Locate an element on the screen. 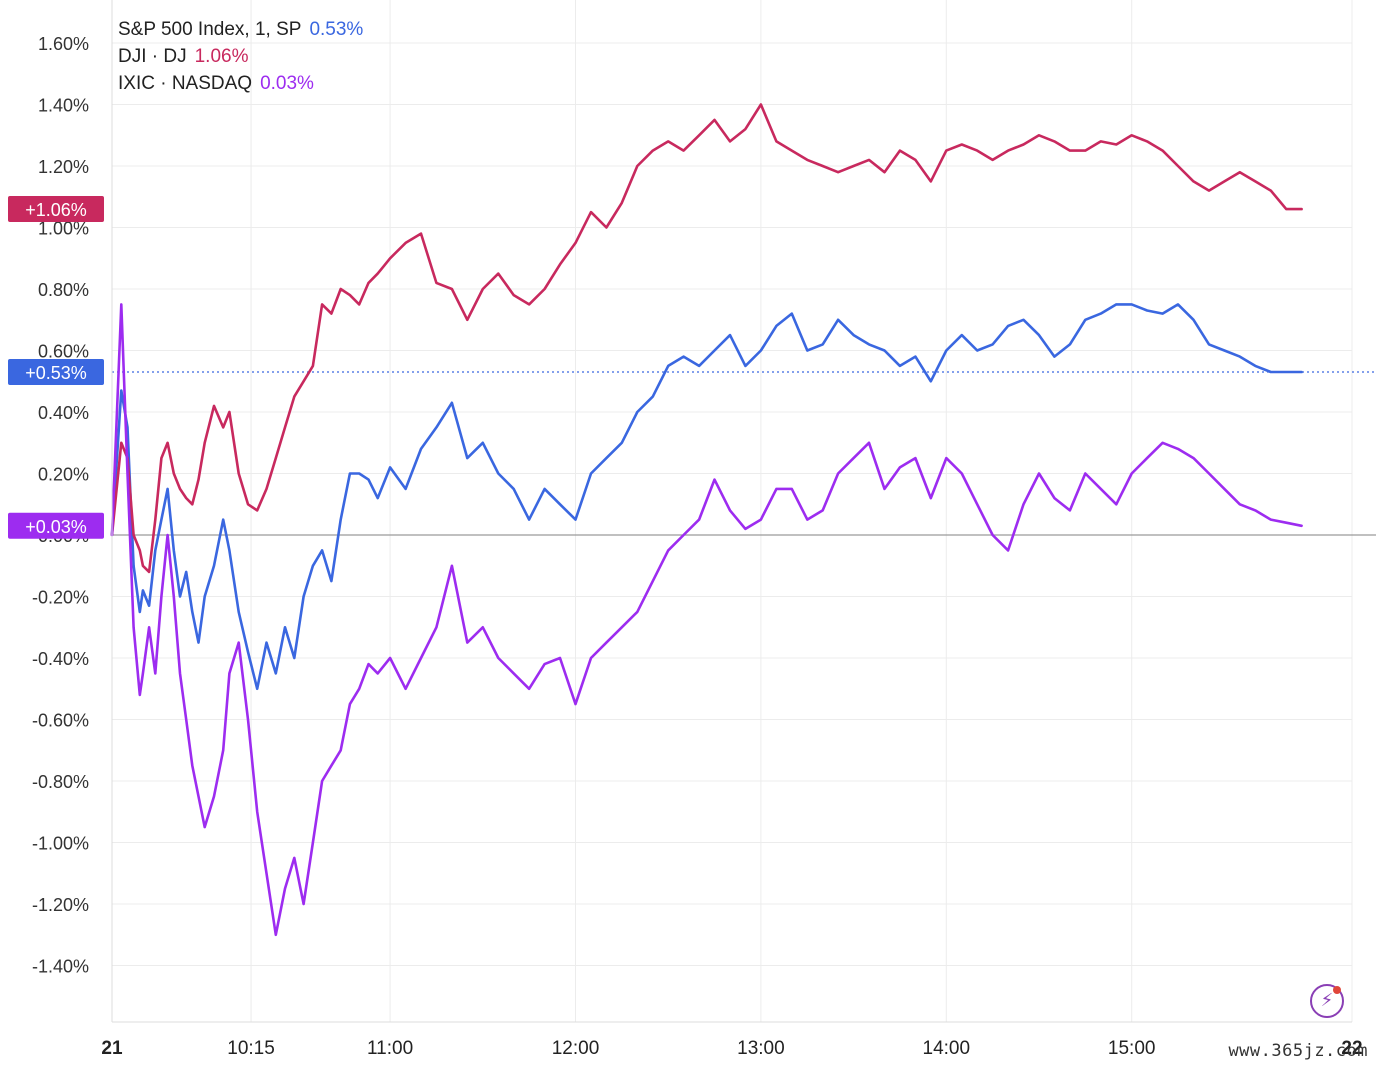  legend-item-ixic: IXIC · NASDAQ 0.03% is located at coordinates (240, 83).